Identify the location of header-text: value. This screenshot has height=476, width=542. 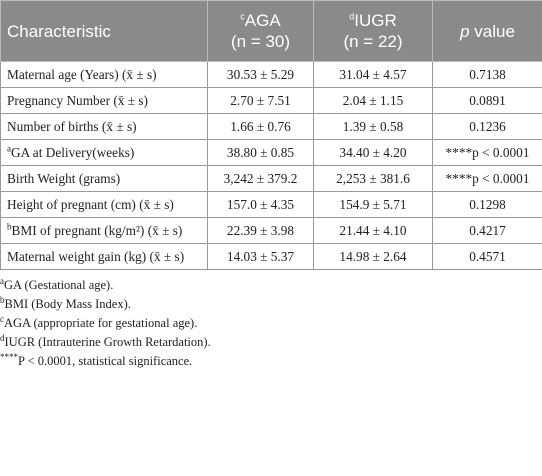
(494, 31).